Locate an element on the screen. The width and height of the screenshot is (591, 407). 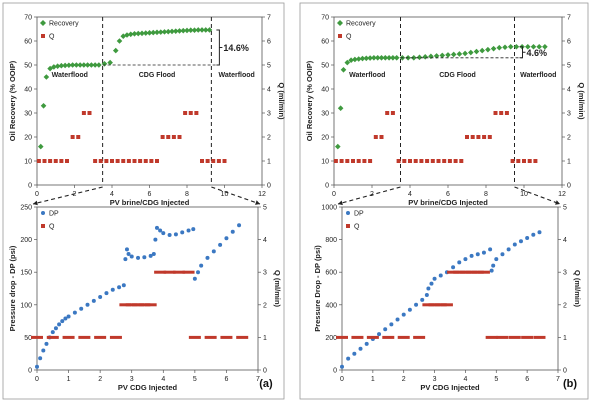
x-axis-label: PV brine/CDG Injected is located at coordinates (448, 202).